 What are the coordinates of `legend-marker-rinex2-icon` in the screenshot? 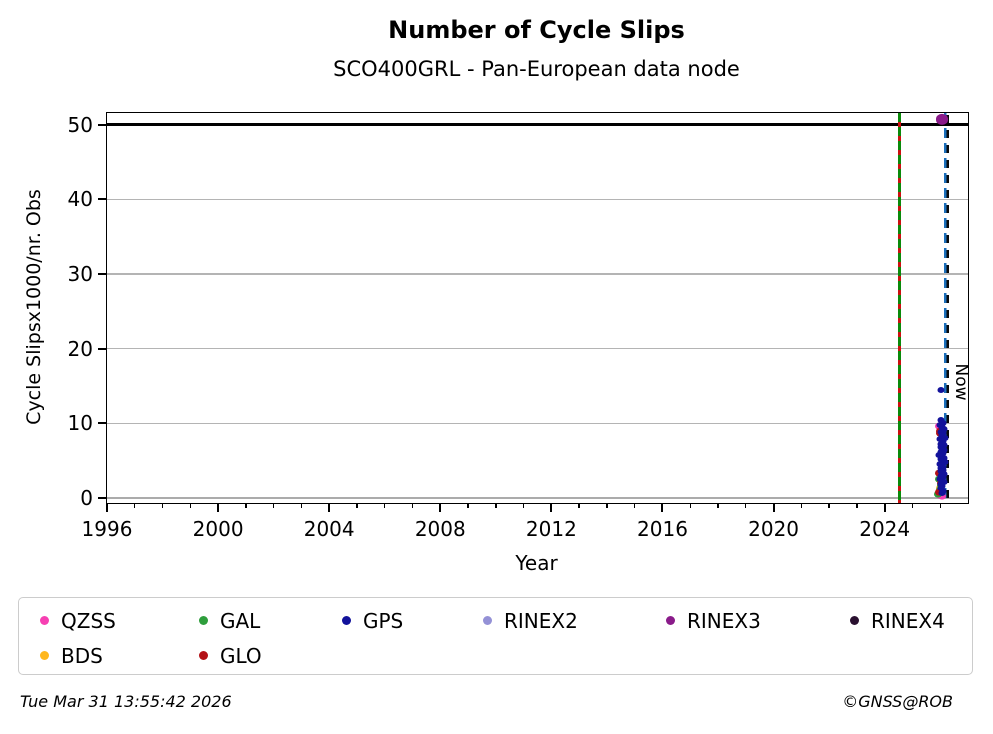 It's located at (487, 620).